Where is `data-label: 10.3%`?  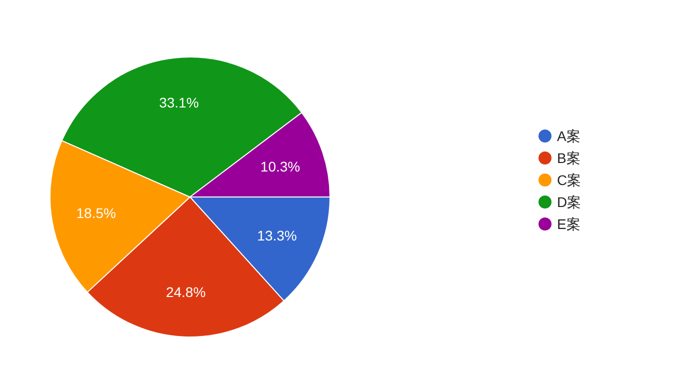
data-label: 10.3% is located at coordinates (280, 166).